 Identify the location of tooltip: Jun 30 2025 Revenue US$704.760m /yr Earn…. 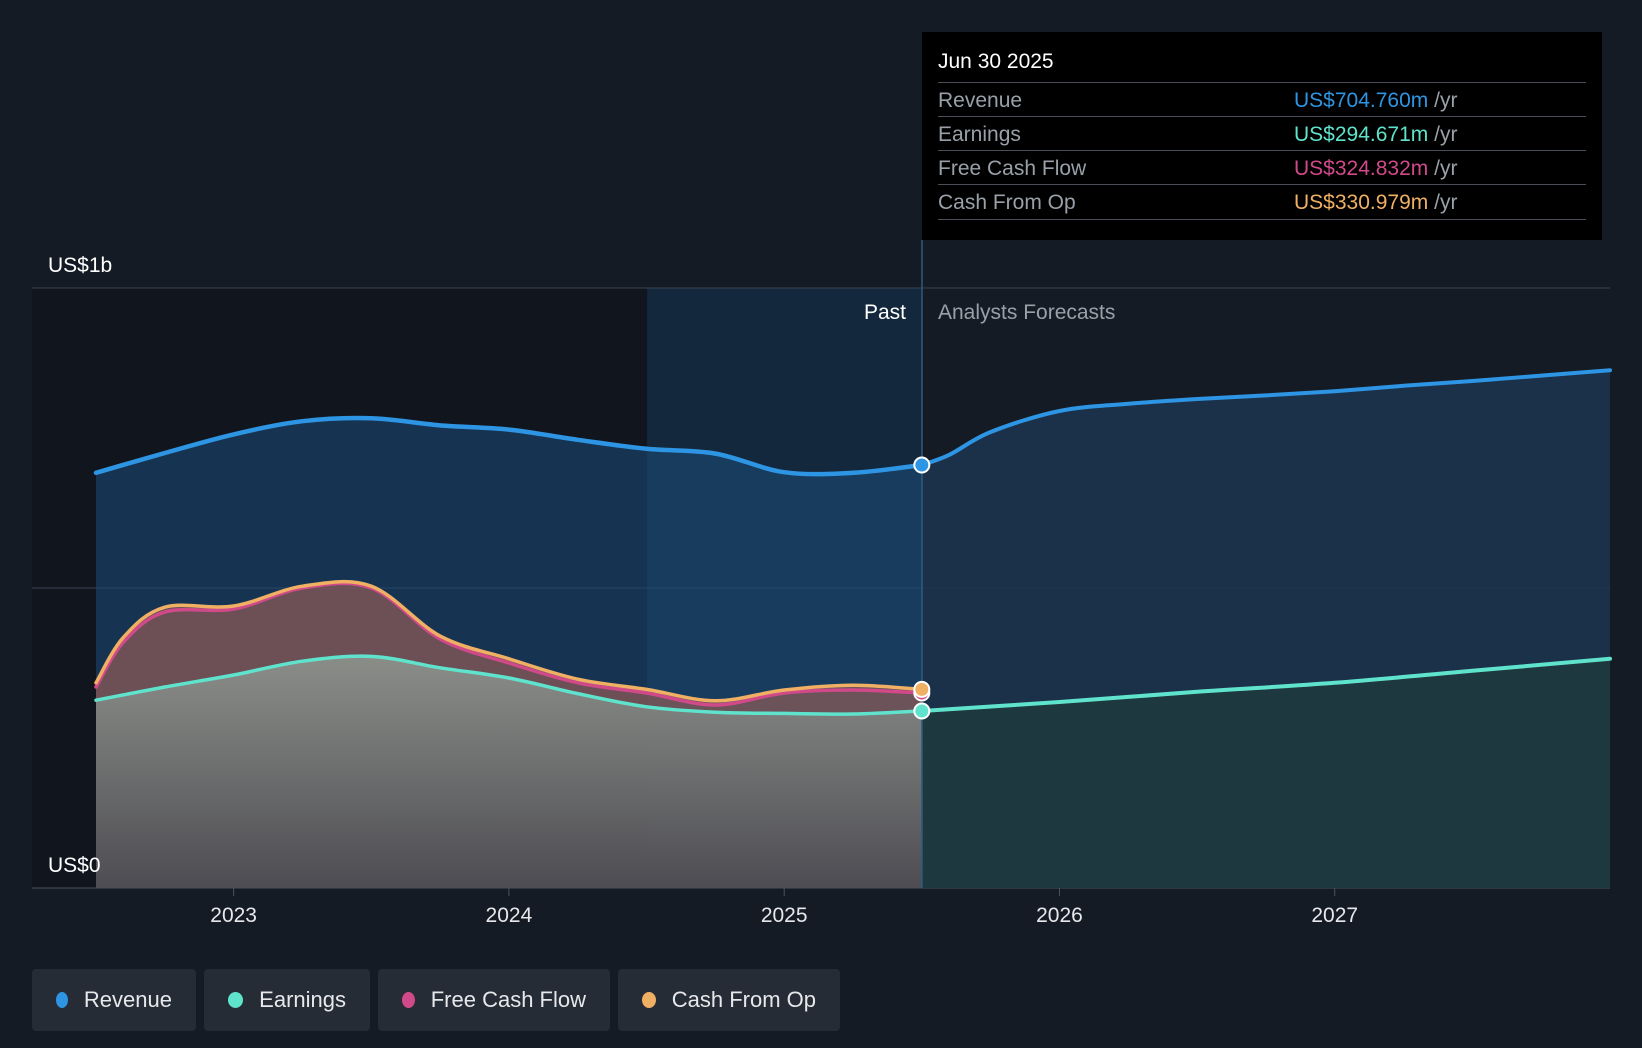
(1262, 136).